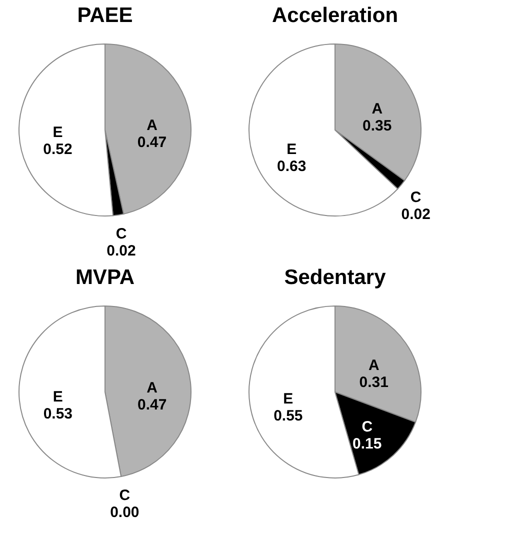 Image resolution: width=526 pixels, height=544 pixels. What do you see at coordinates (124, 495) in the screenshot?
I see `category-label: C` at bounding box center [124, 495].